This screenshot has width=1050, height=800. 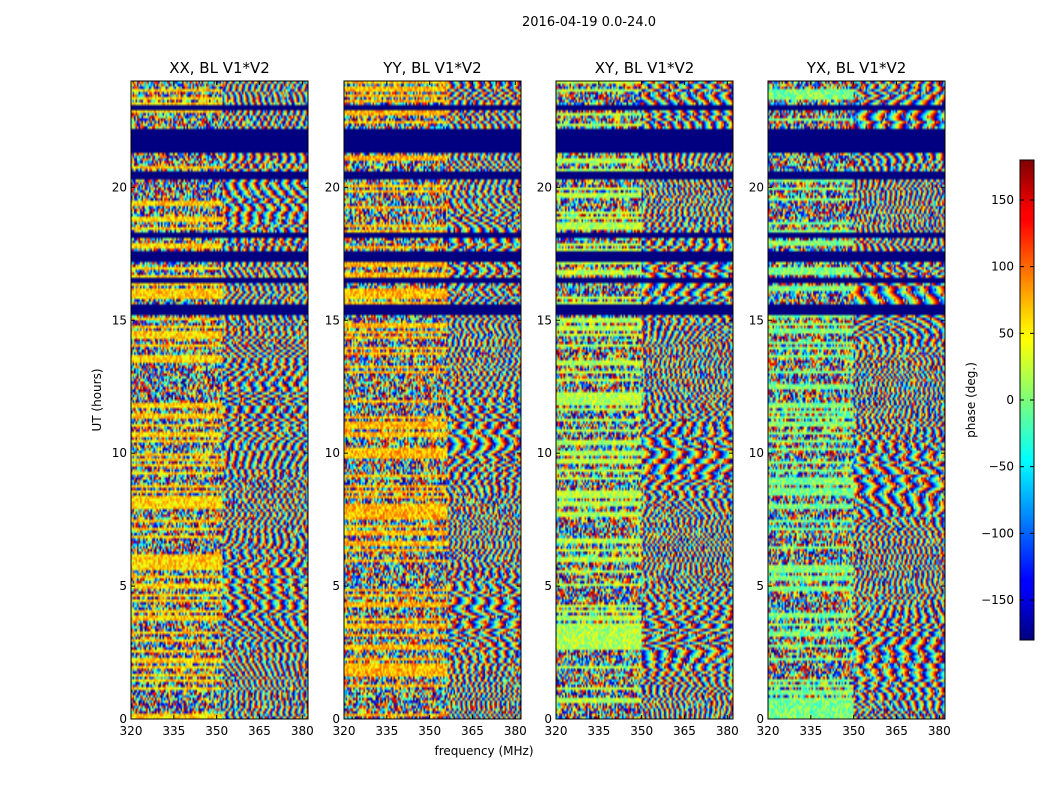 I want to click on colorbar-tick-label: 150, so click(x=1002, y=200).